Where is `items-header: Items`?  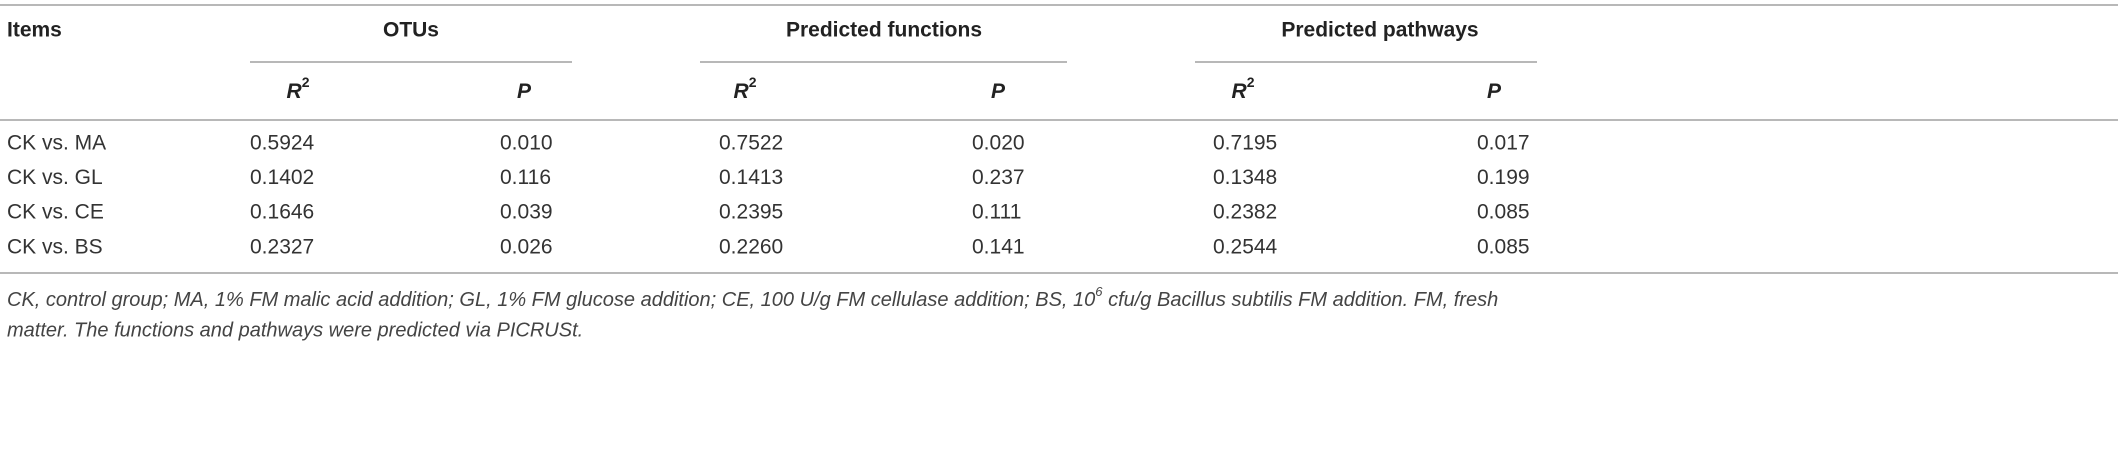 items-header: Items is located at coordinates (34, 30).